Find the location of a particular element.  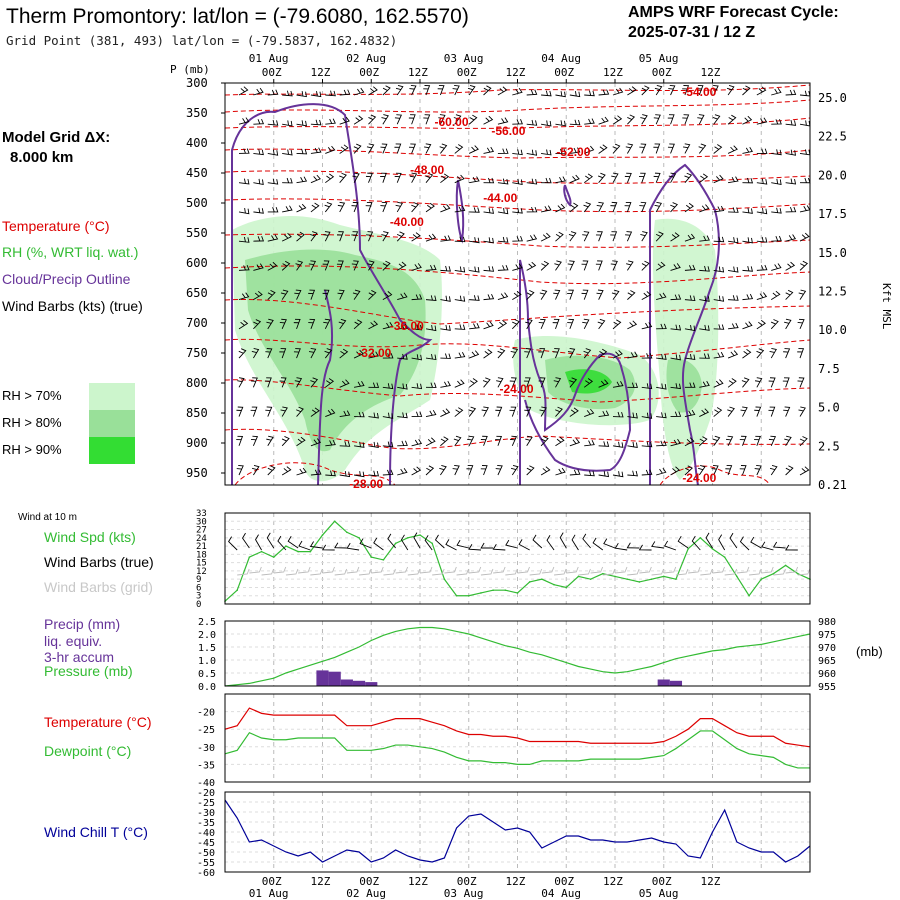

wind-tick: 33 is located at coordinates (201, 514).